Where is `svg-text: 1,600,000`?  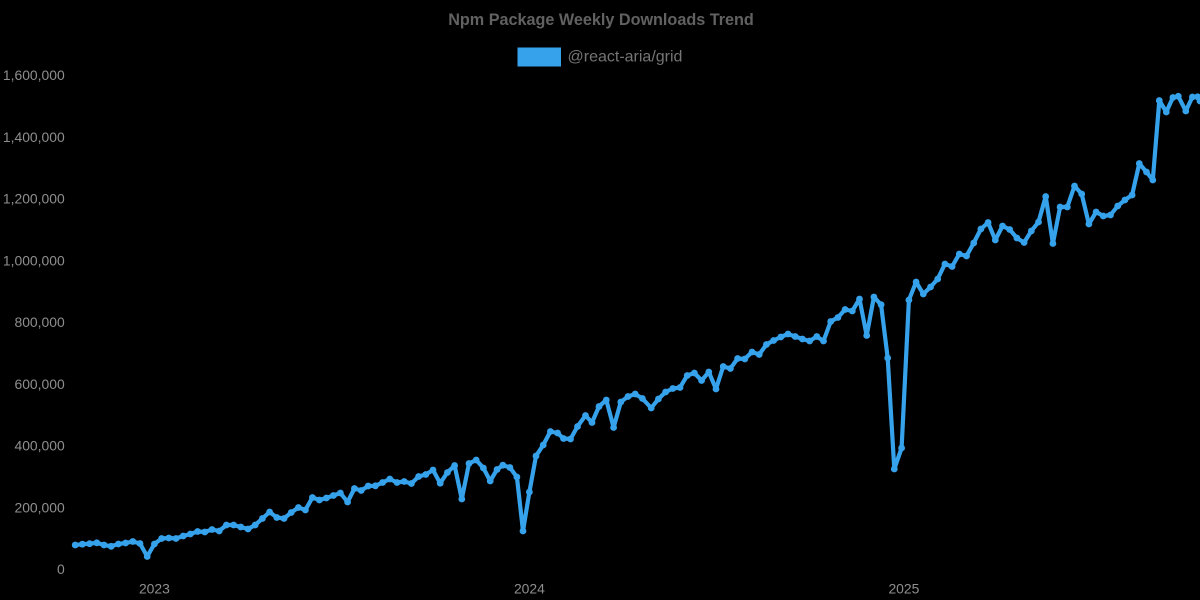
svg-text: 1,600,000 is located at coordinates (34, 75).